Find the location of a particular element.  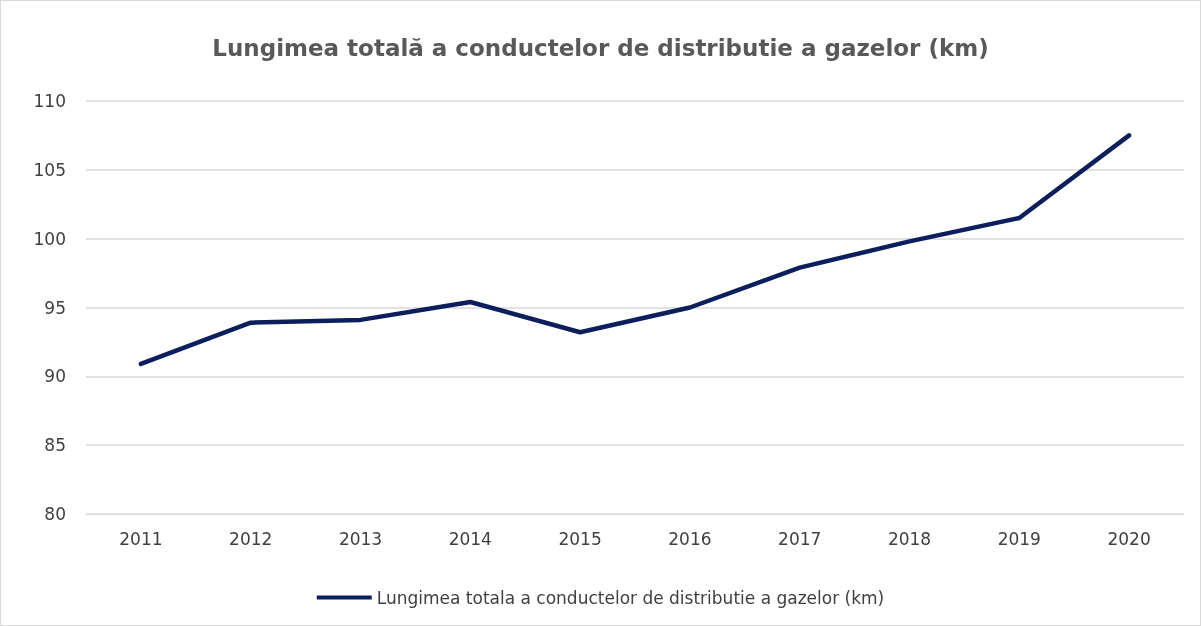

y-tick-label: 85 is located at coordinates (55, 445).